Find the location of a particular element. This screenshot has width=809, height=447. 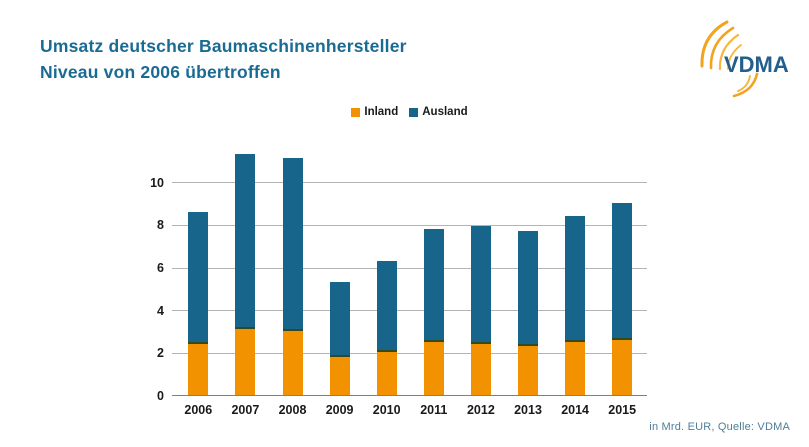

x-tick-label-2011: 2011 is located at coordinates (434, 410).